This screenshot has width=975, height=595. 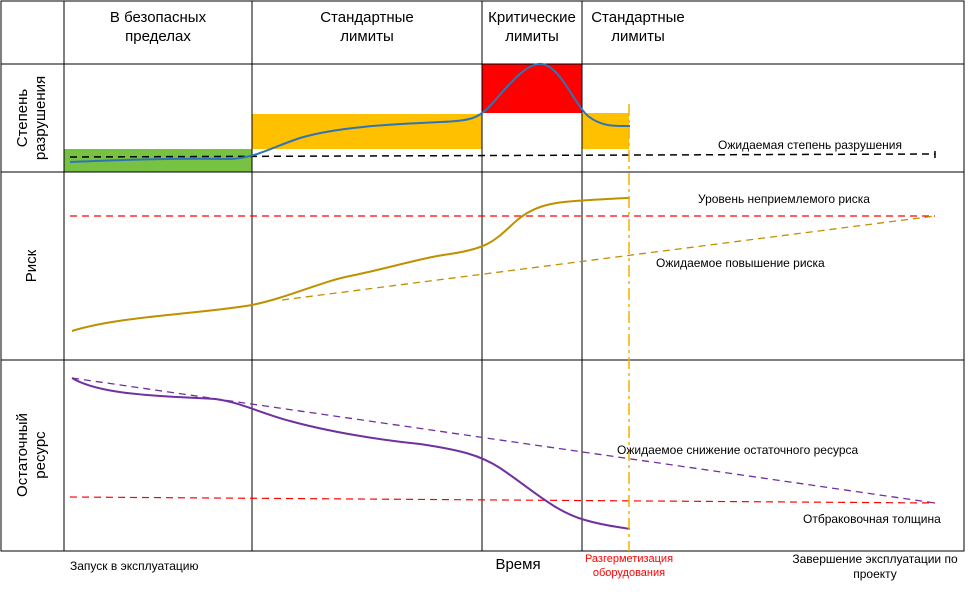 What do you see at coordinates (22, 455) in the screenshot?
I see `row-label-life-line1: Остаточный` at bounding box center [22, 455].